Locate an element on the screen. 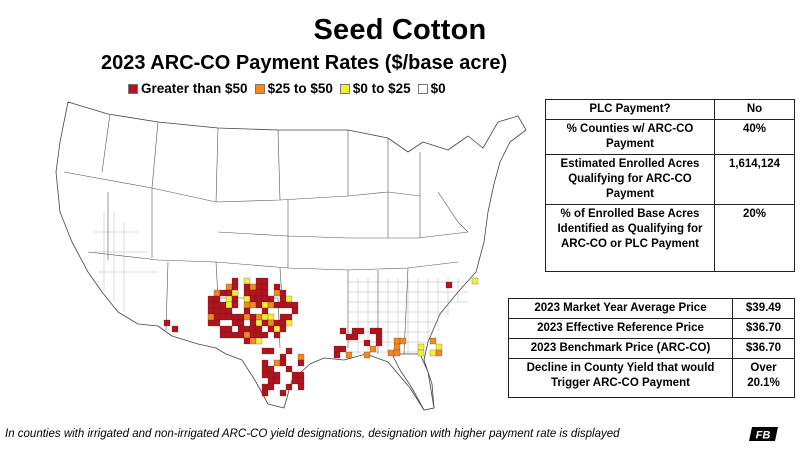 This screenshot has height=451, width=800. county-grid-southeast is located at coordinates (281, 283).